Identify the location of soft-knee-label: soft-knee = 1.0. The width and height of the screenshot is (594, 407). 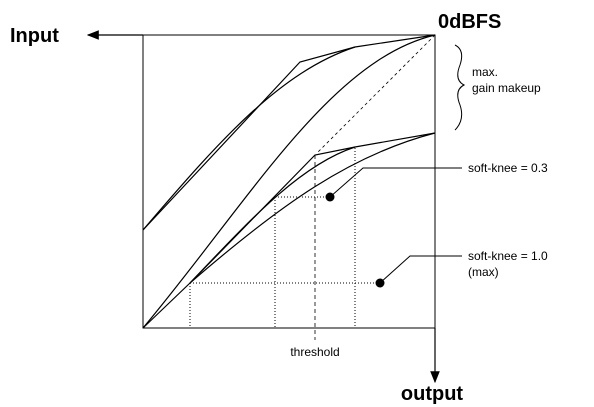
(508, 256).